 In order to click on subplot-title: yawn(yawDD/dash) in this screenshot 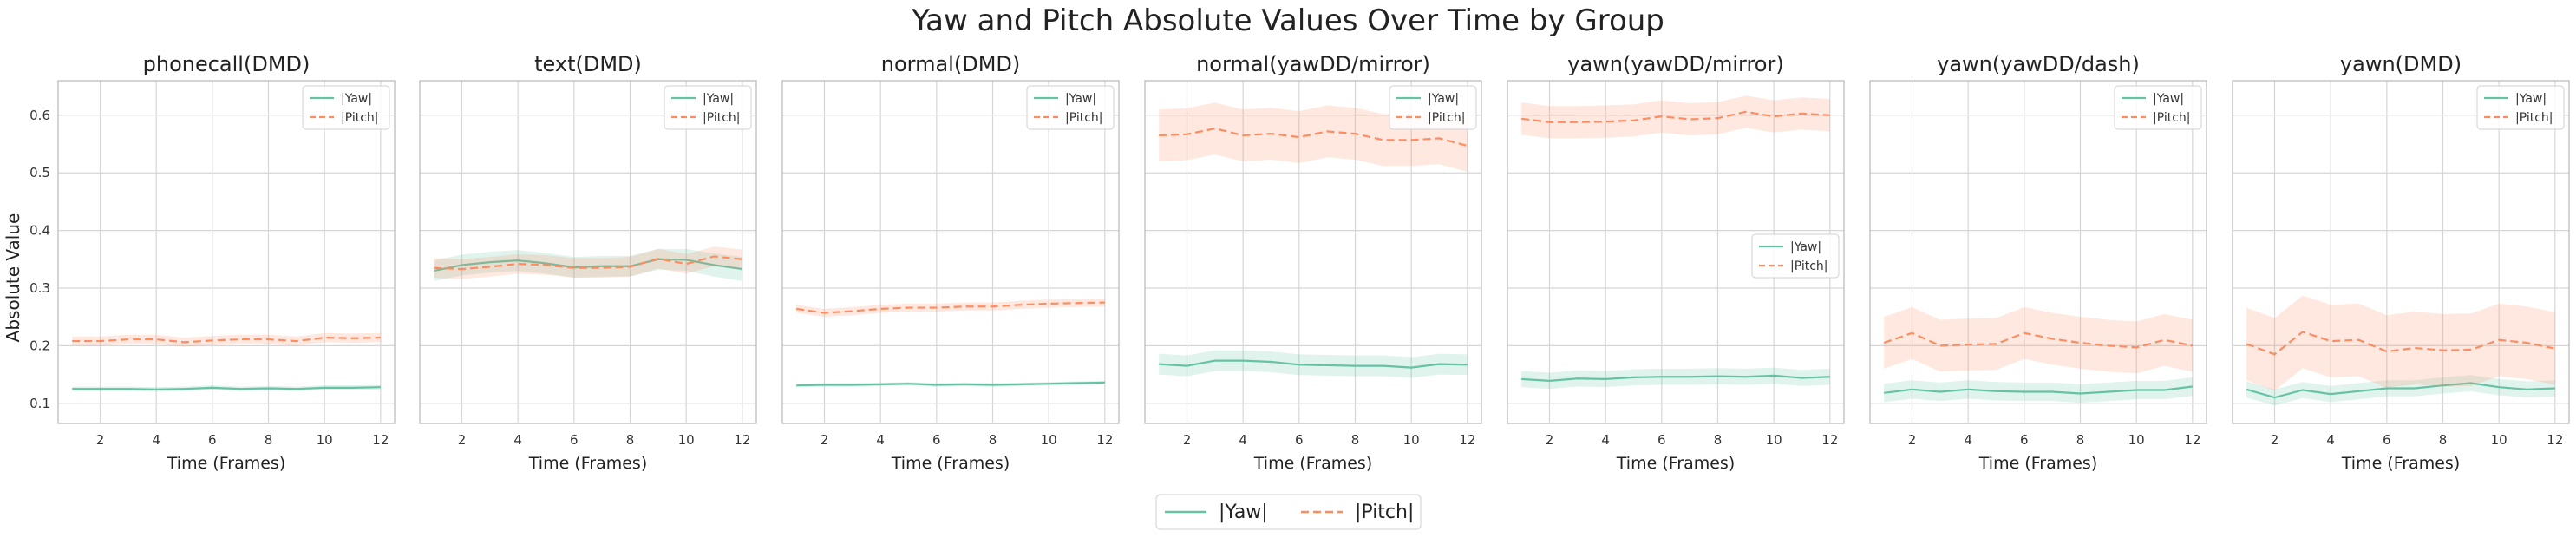, I will do `click(2038, 64)`.